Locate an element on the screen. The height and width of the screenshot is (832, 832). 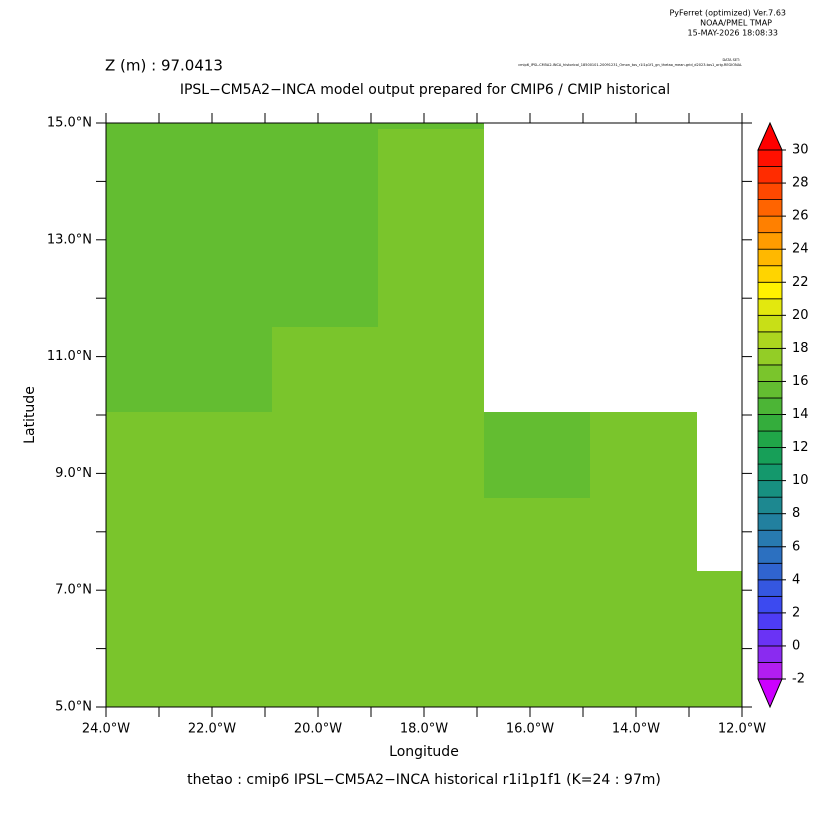
colorbar-tick-label: 30 is located at coordinates (800, 150).